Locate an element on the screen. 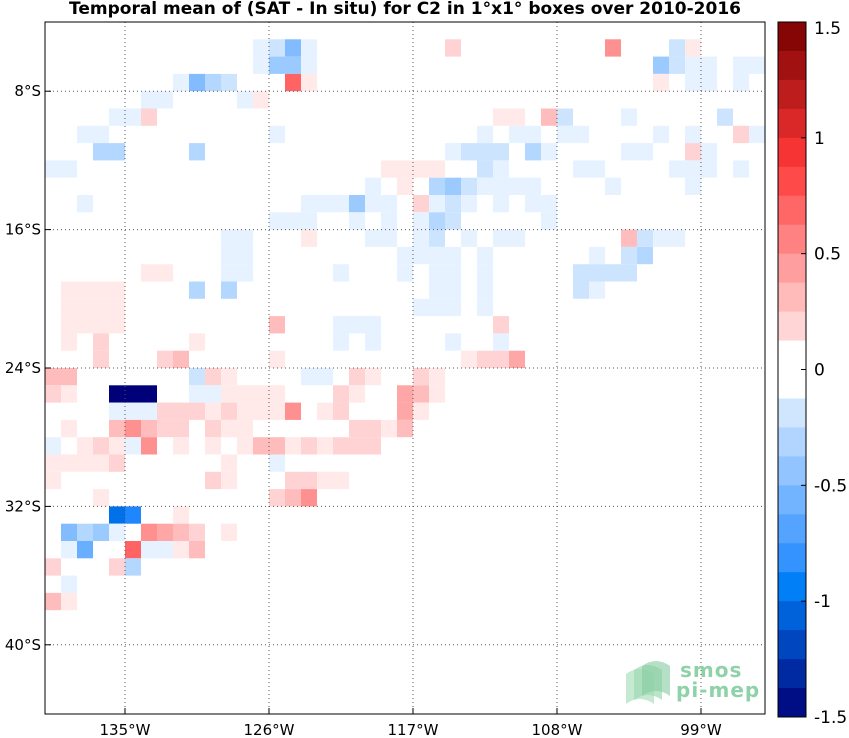  logo-text-pimep: pi-mep is located at coordinates (718, 690).